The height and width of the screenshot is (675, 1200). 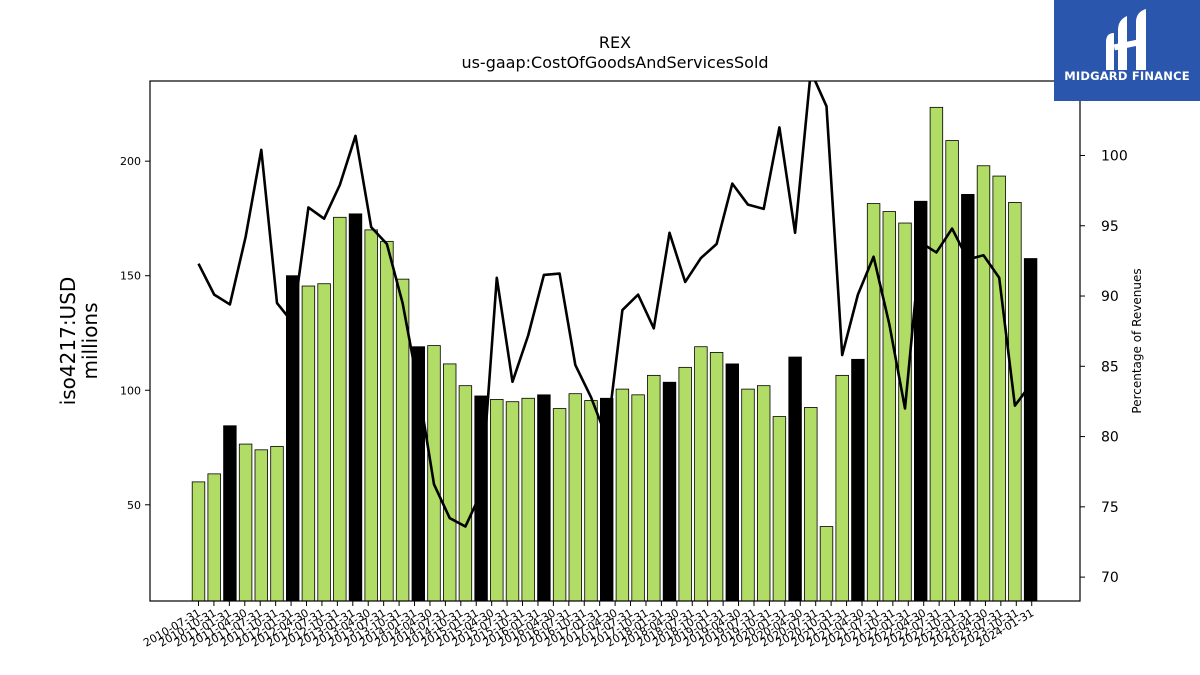 What do you see at coordinates (1126, 39) in the screenshot?
I see `midgard-m-logo-icon` at bounding box center [1126, 39].